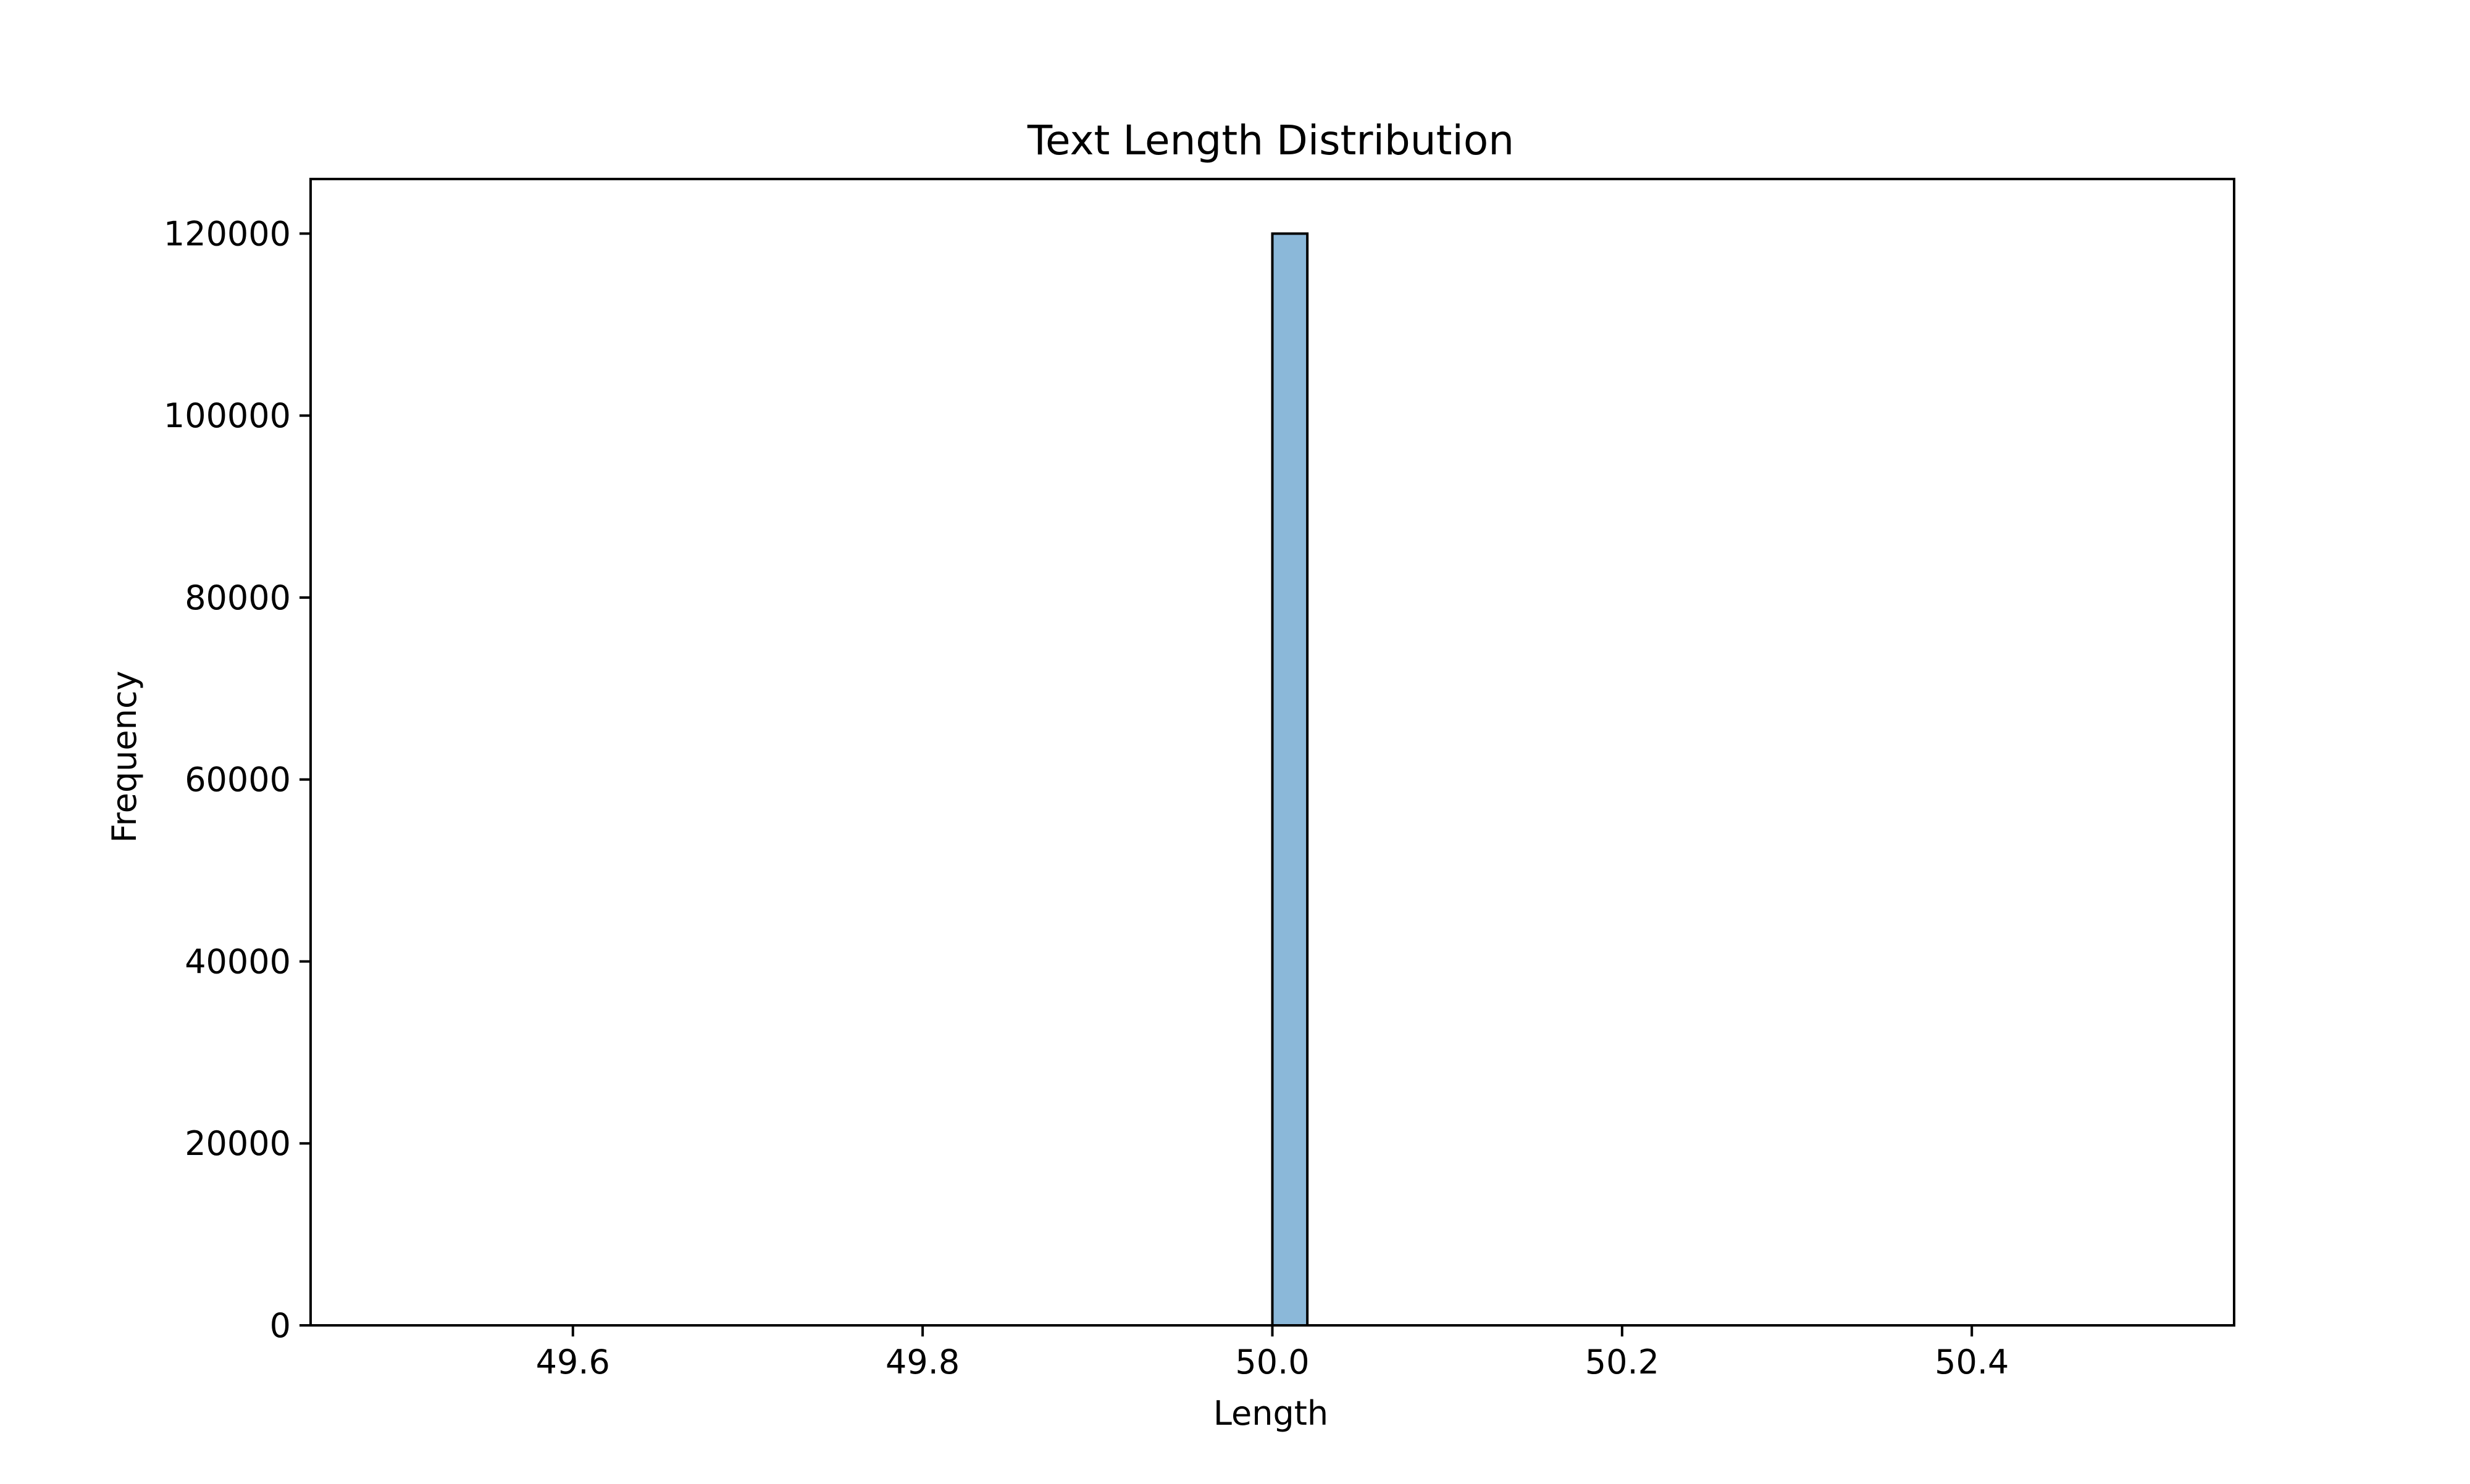 Image resolution: width=2470 pixels, height=1484 pixels. What do you see at coordinates (1271, 140) in the screenshot?
I see `chart-title: Text Length Distribution` at bounding box center [1271, 140].